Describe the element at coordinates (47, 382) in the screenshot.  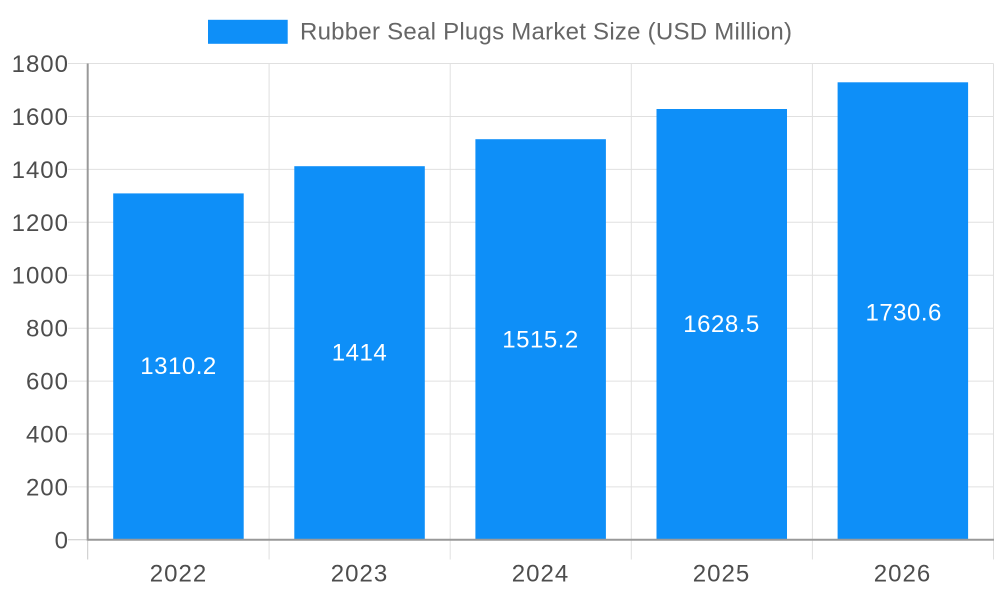
I see `svg-text: 600` at that location.